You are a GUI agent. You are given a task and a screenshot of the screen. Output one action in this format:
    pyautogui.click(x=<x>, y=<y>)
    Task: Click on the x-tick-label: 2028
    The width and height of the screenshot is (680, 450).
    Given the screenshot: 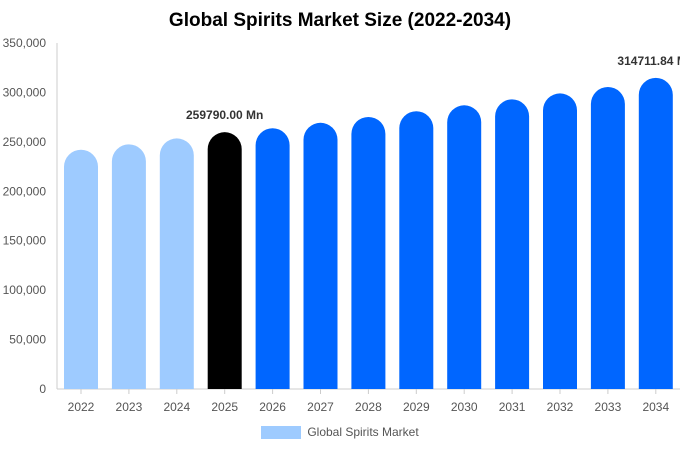 What is the action you would take?
    pyautogui.click(x=368, y=407)
    